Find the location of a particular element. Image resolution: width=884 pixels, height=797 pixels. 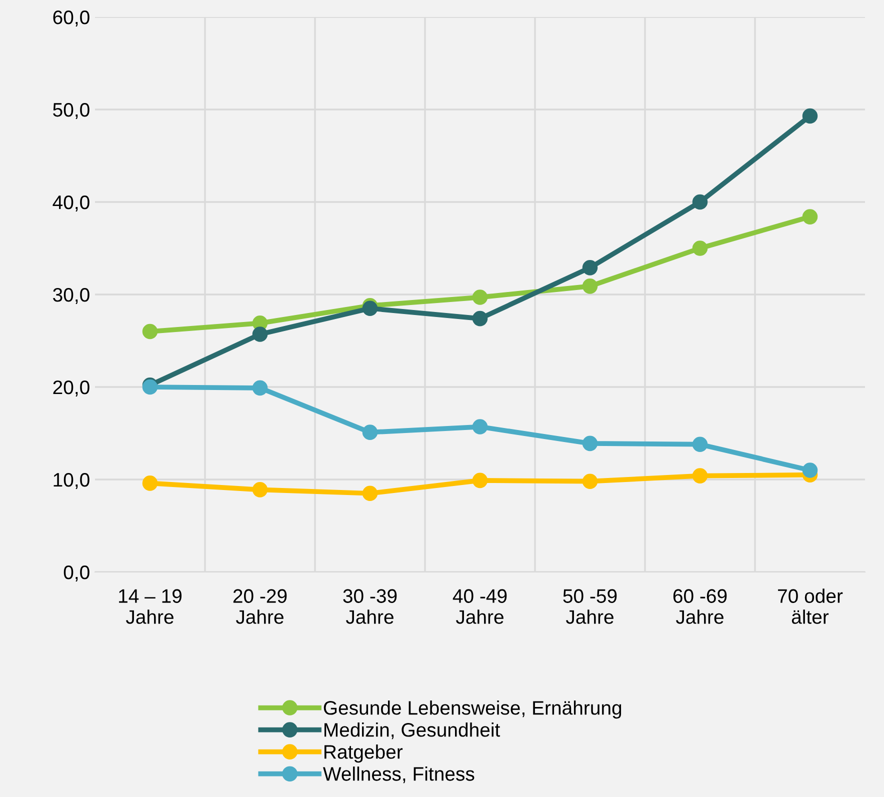

x-tick-label: 14 – 19 Jahre is located at coordinates (150, 606).